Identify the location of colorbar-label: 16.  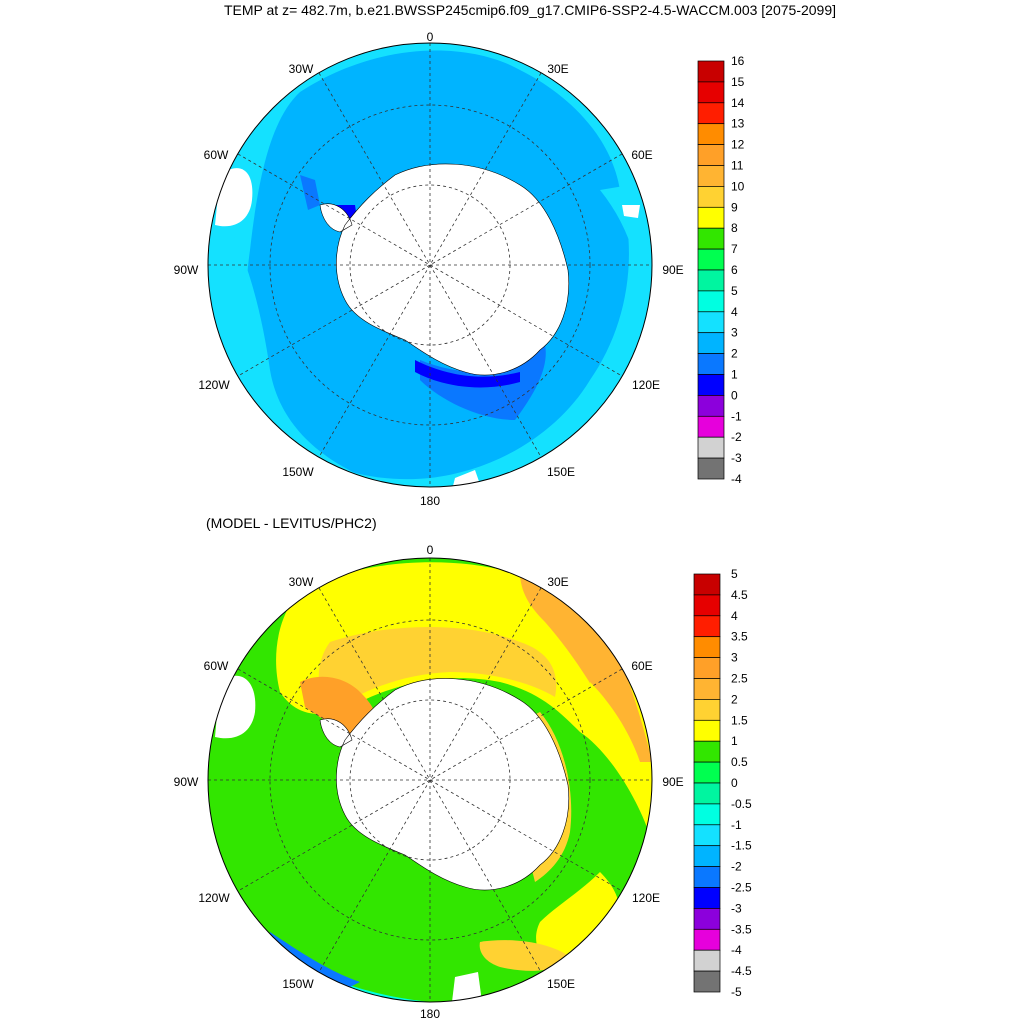
(738, 61).